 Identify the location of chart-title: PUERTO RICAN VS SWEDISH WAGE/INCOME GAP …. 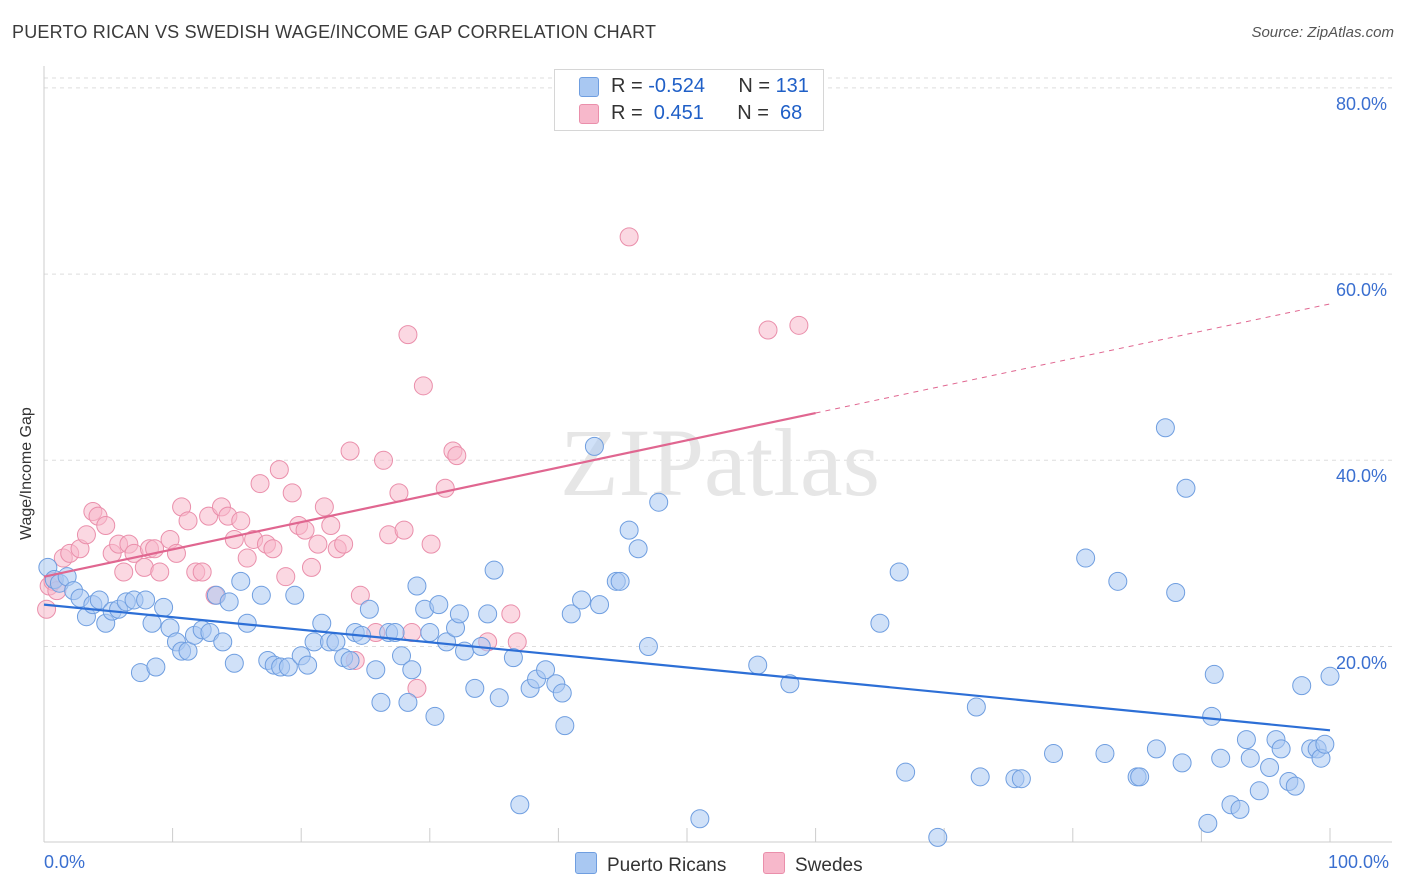
(334, 32).